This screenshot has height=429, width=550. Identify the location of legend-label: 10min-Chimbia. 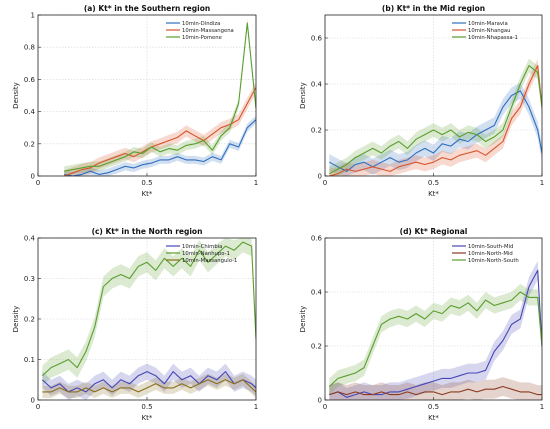
(202, 247).